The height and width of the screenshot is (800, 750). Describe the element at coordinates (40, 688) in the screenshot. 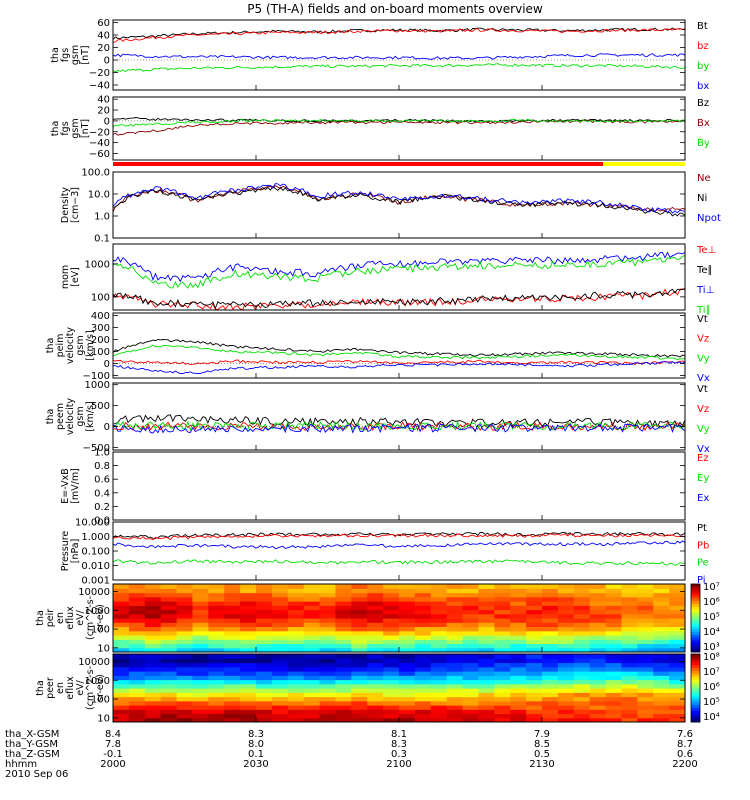

I see `ylabel-line: tha` at that location.